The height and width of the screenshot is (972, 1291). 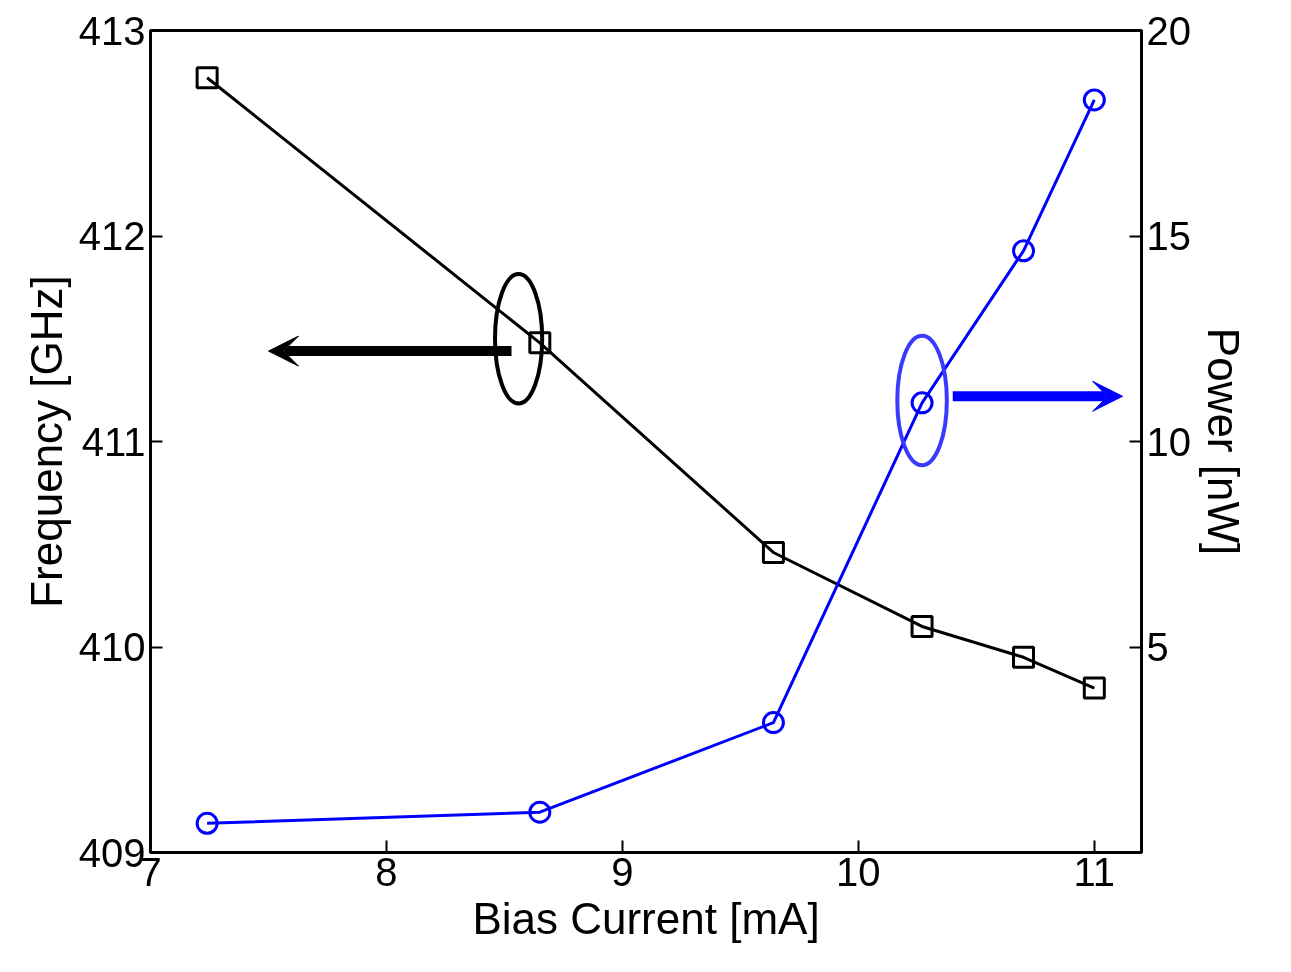 What do you see at coordinates (622, 871) in the screenshot?
I see `x-tick-label: 9` at bounding box center [622, 871].